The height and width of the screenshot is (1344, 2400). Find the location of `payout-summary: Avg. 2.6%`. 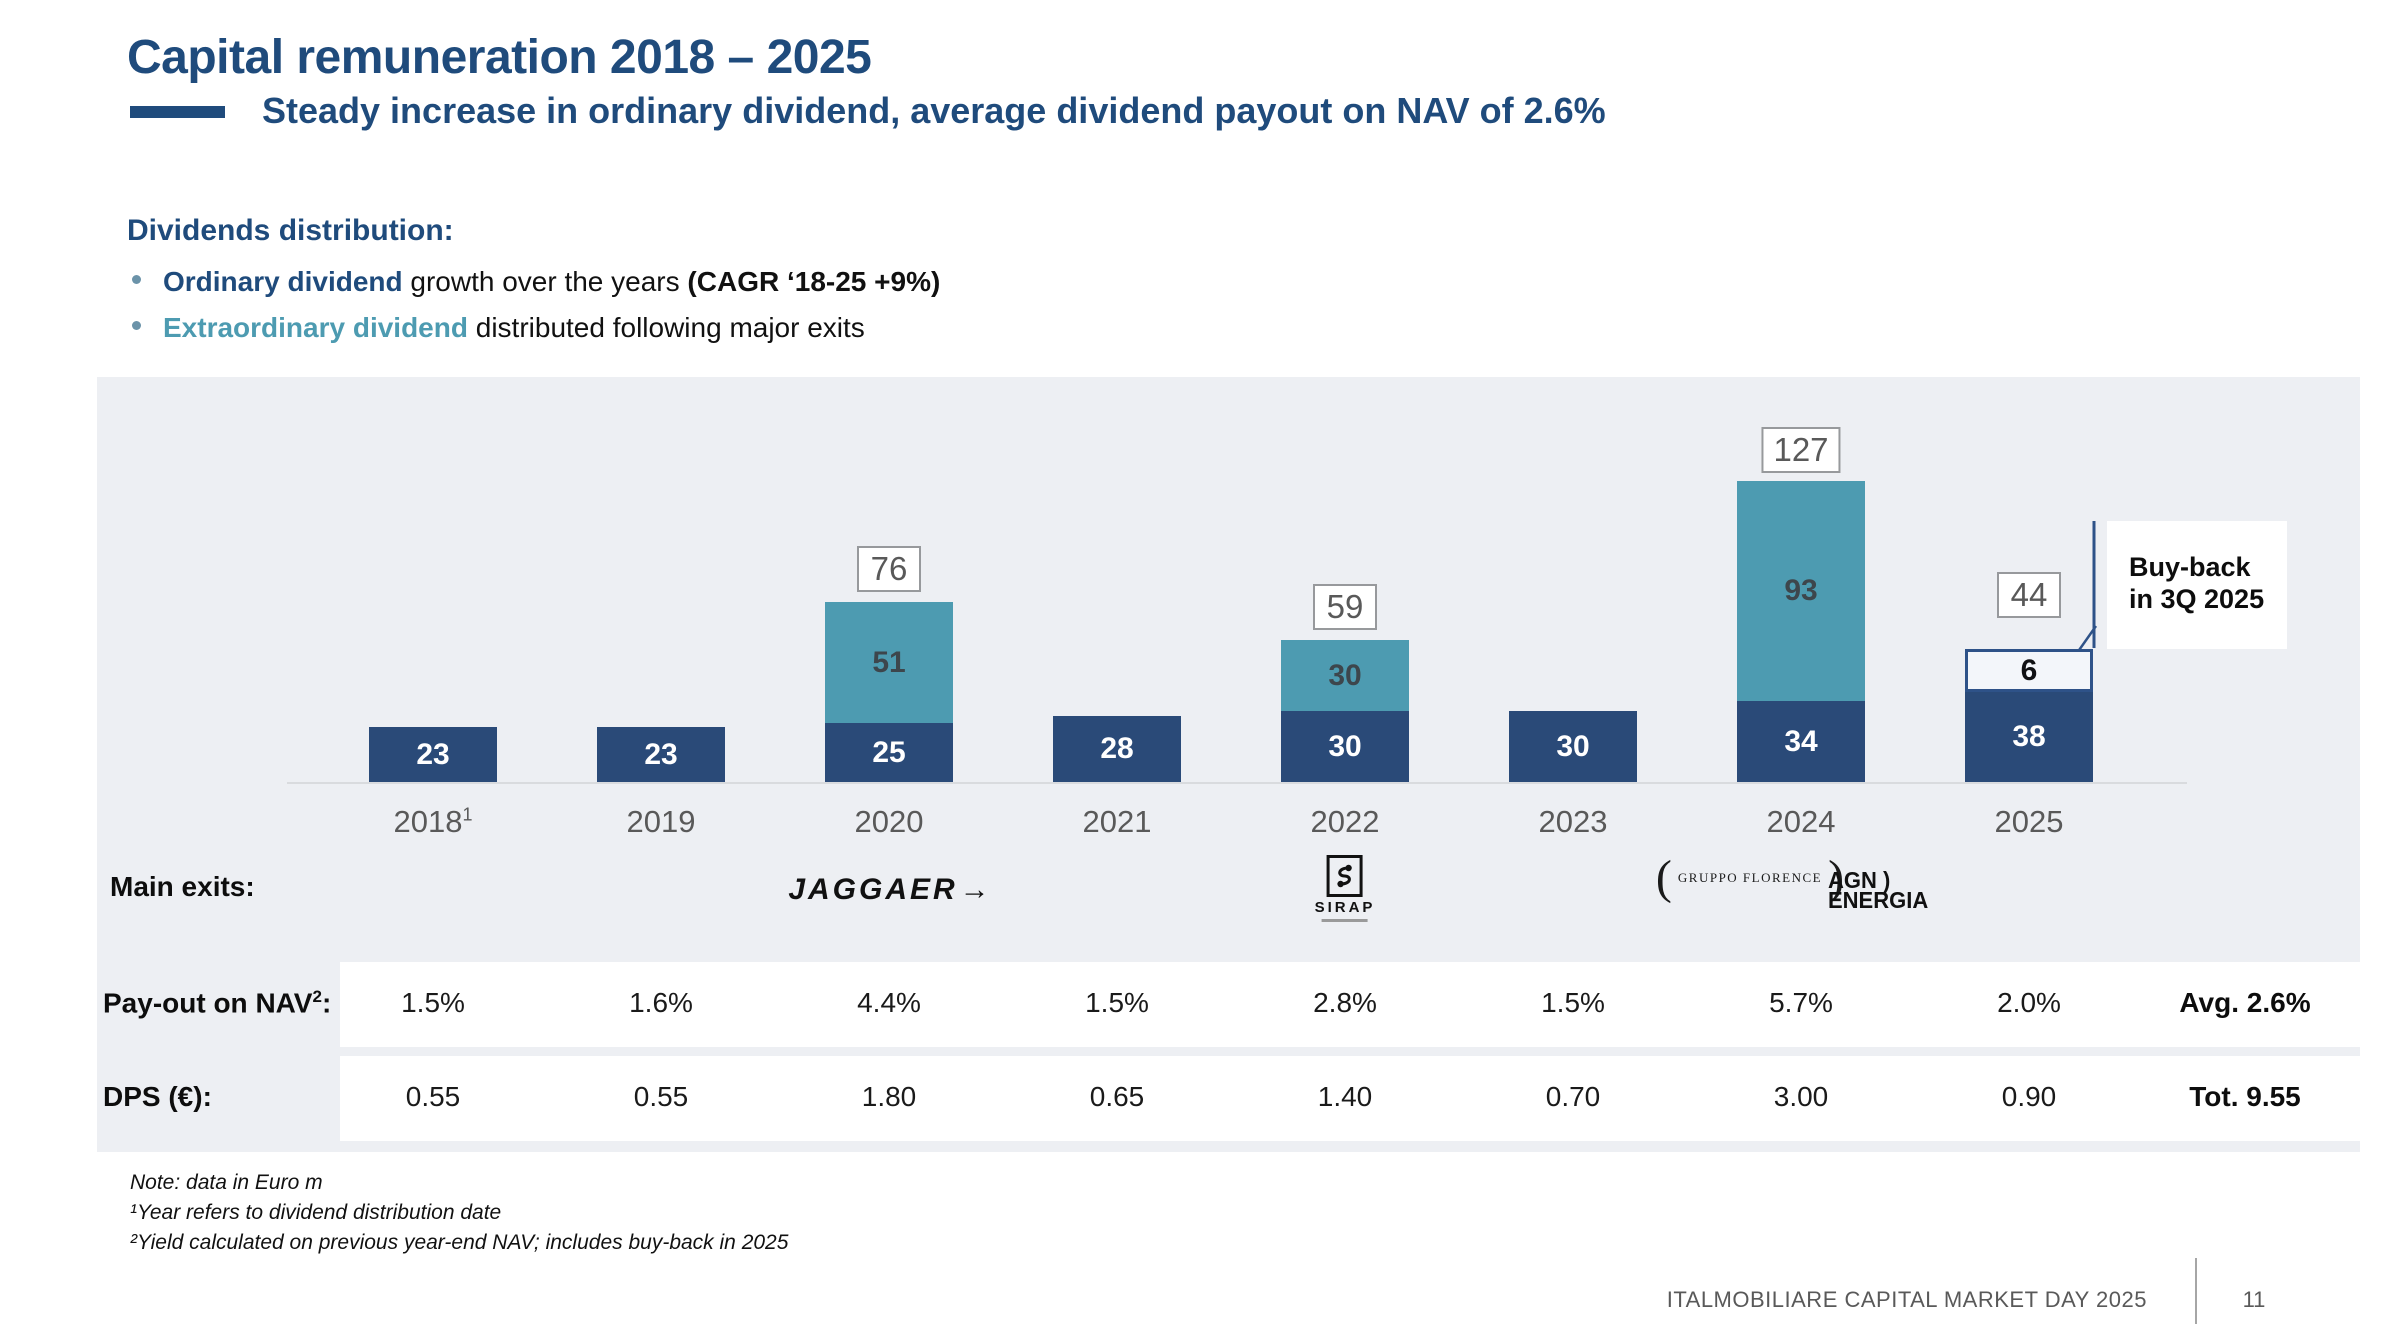

payout-summary: Avg. 2.6% is located at coordinates (2245, 1002).